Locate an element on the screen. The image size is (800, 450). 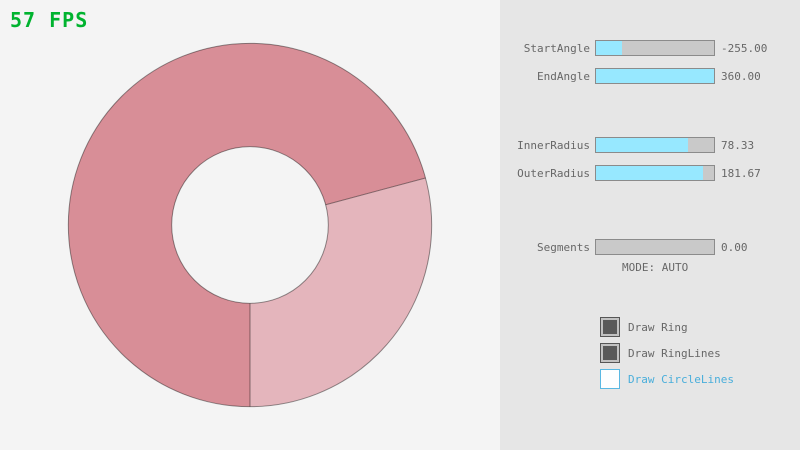
segments-slider is located at coordinates (655, 247).